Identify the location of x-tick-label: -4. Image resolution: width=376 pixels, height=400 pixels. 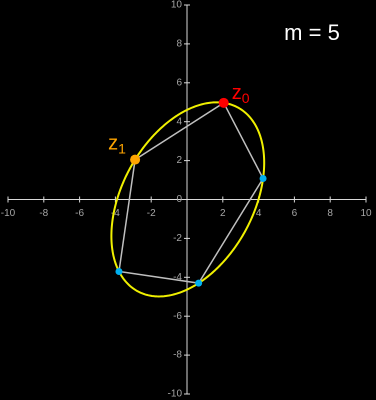
(115, 213).